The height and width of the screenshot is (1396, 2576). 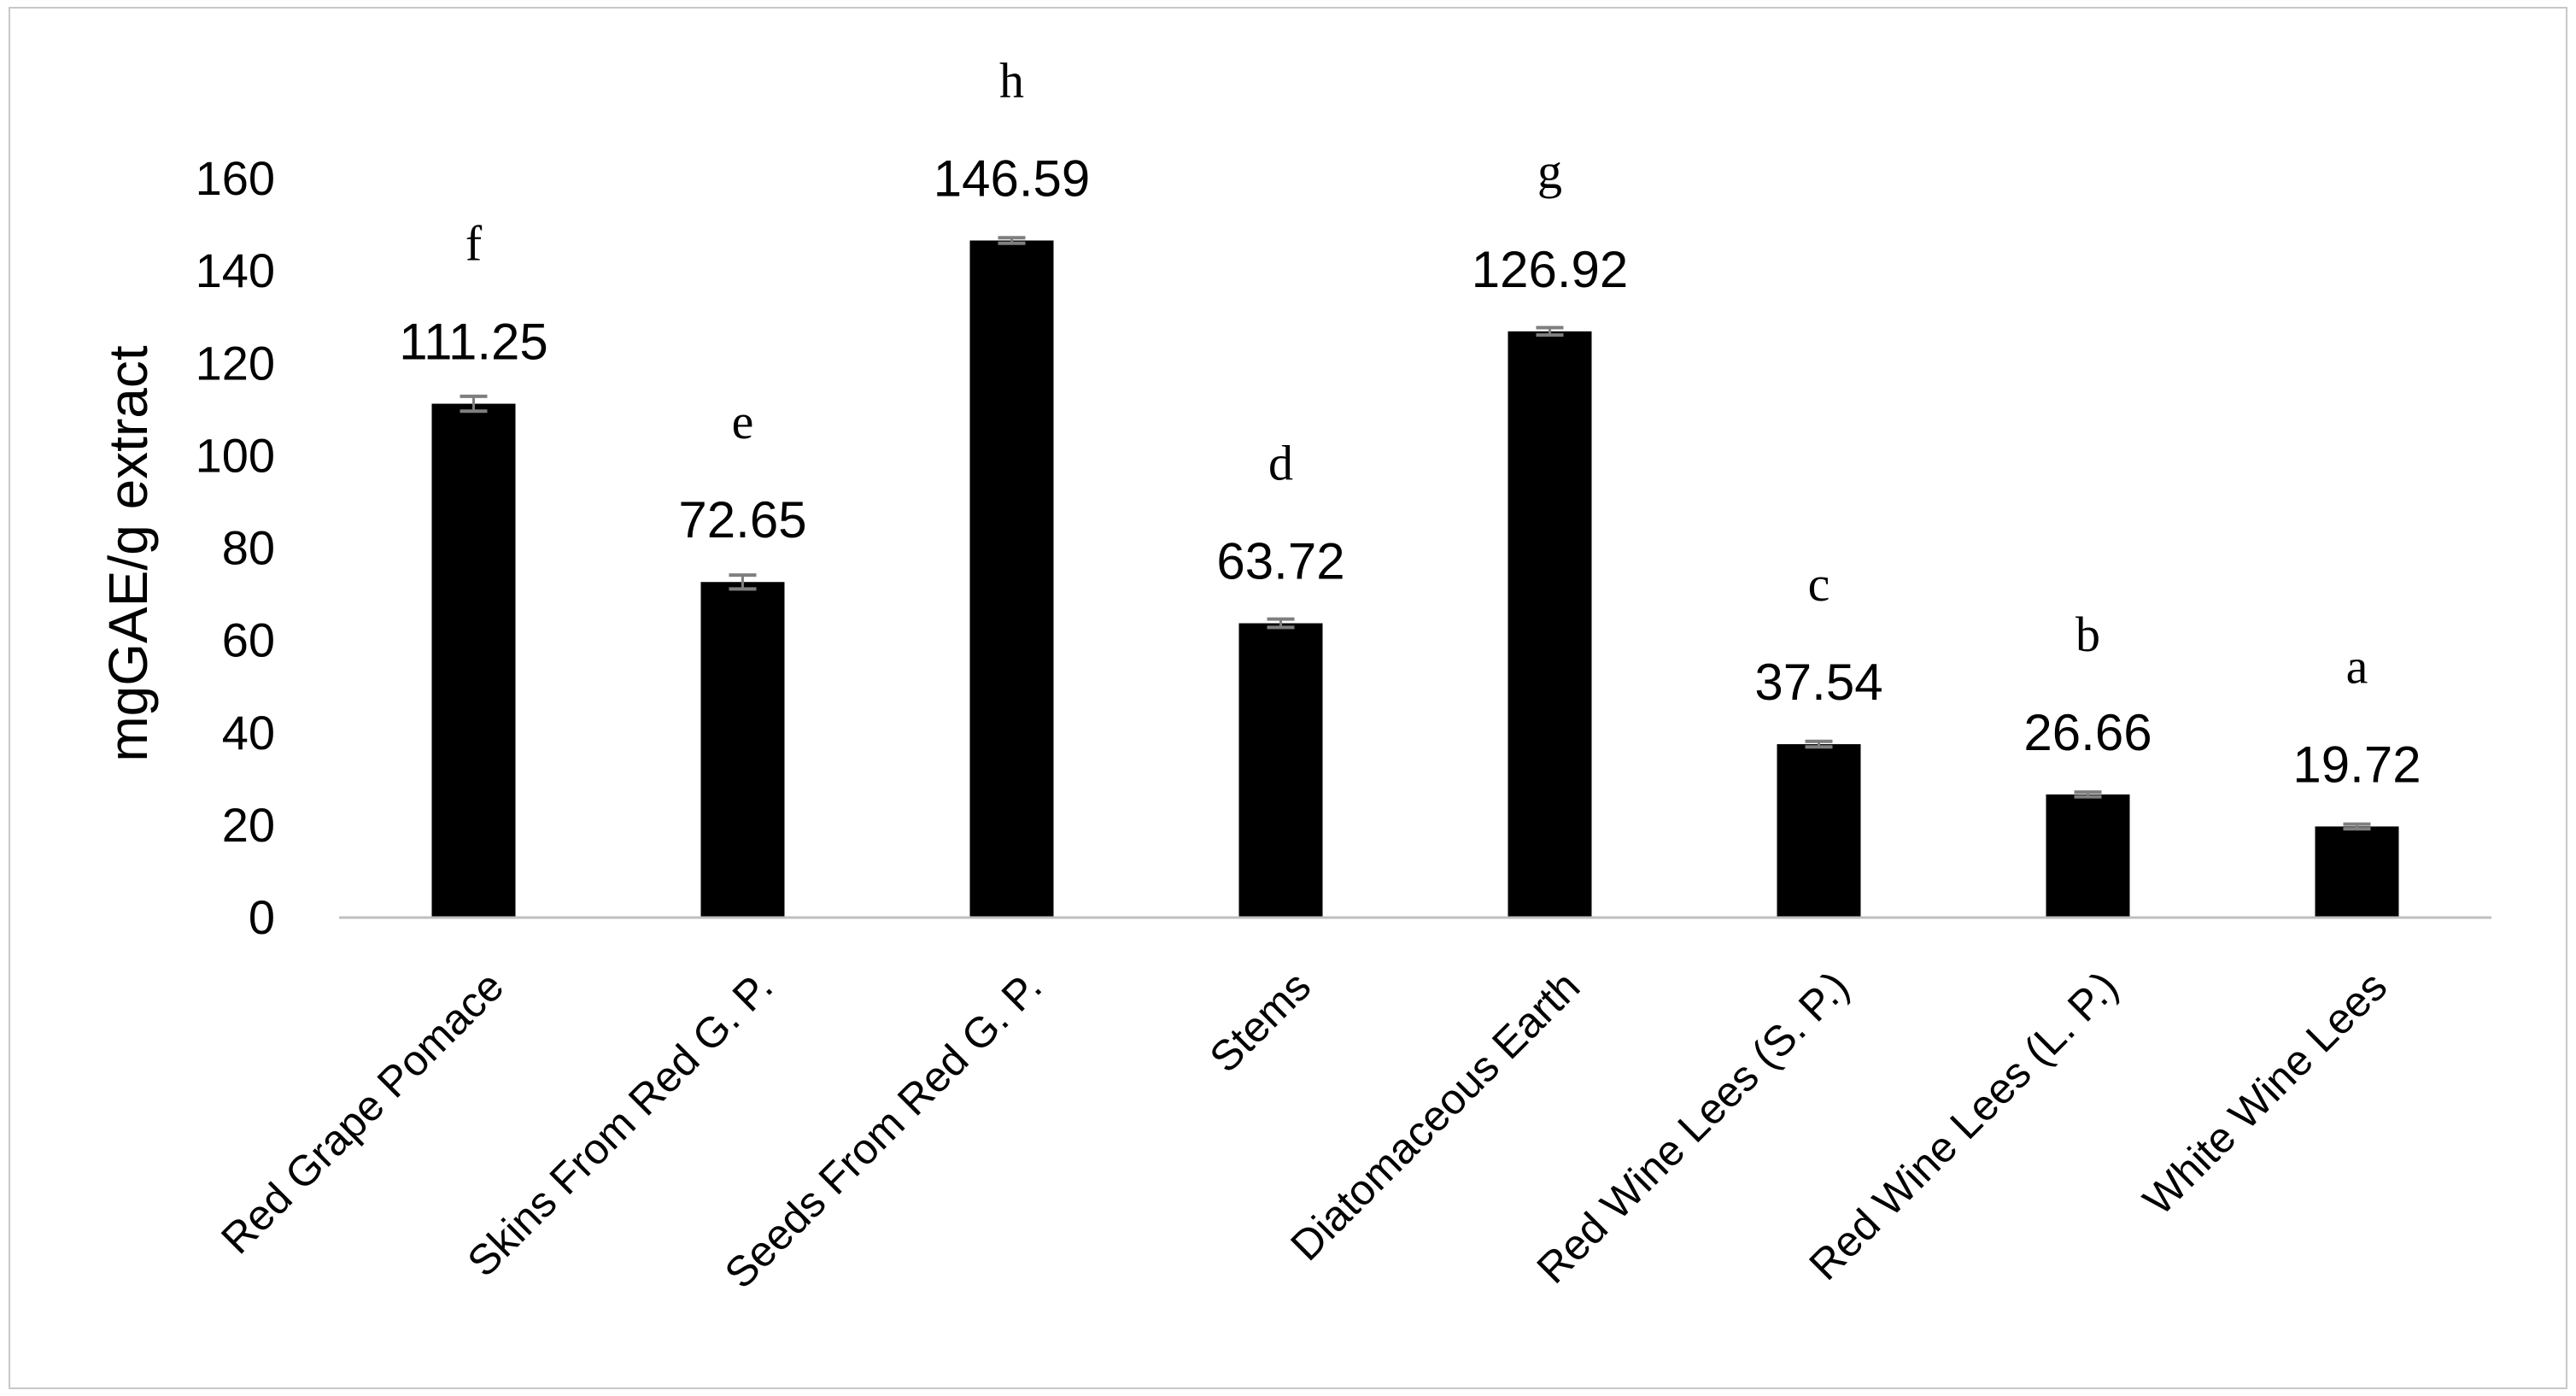 I want to click on y-tick-label: 0, so click(x=262, y=917).